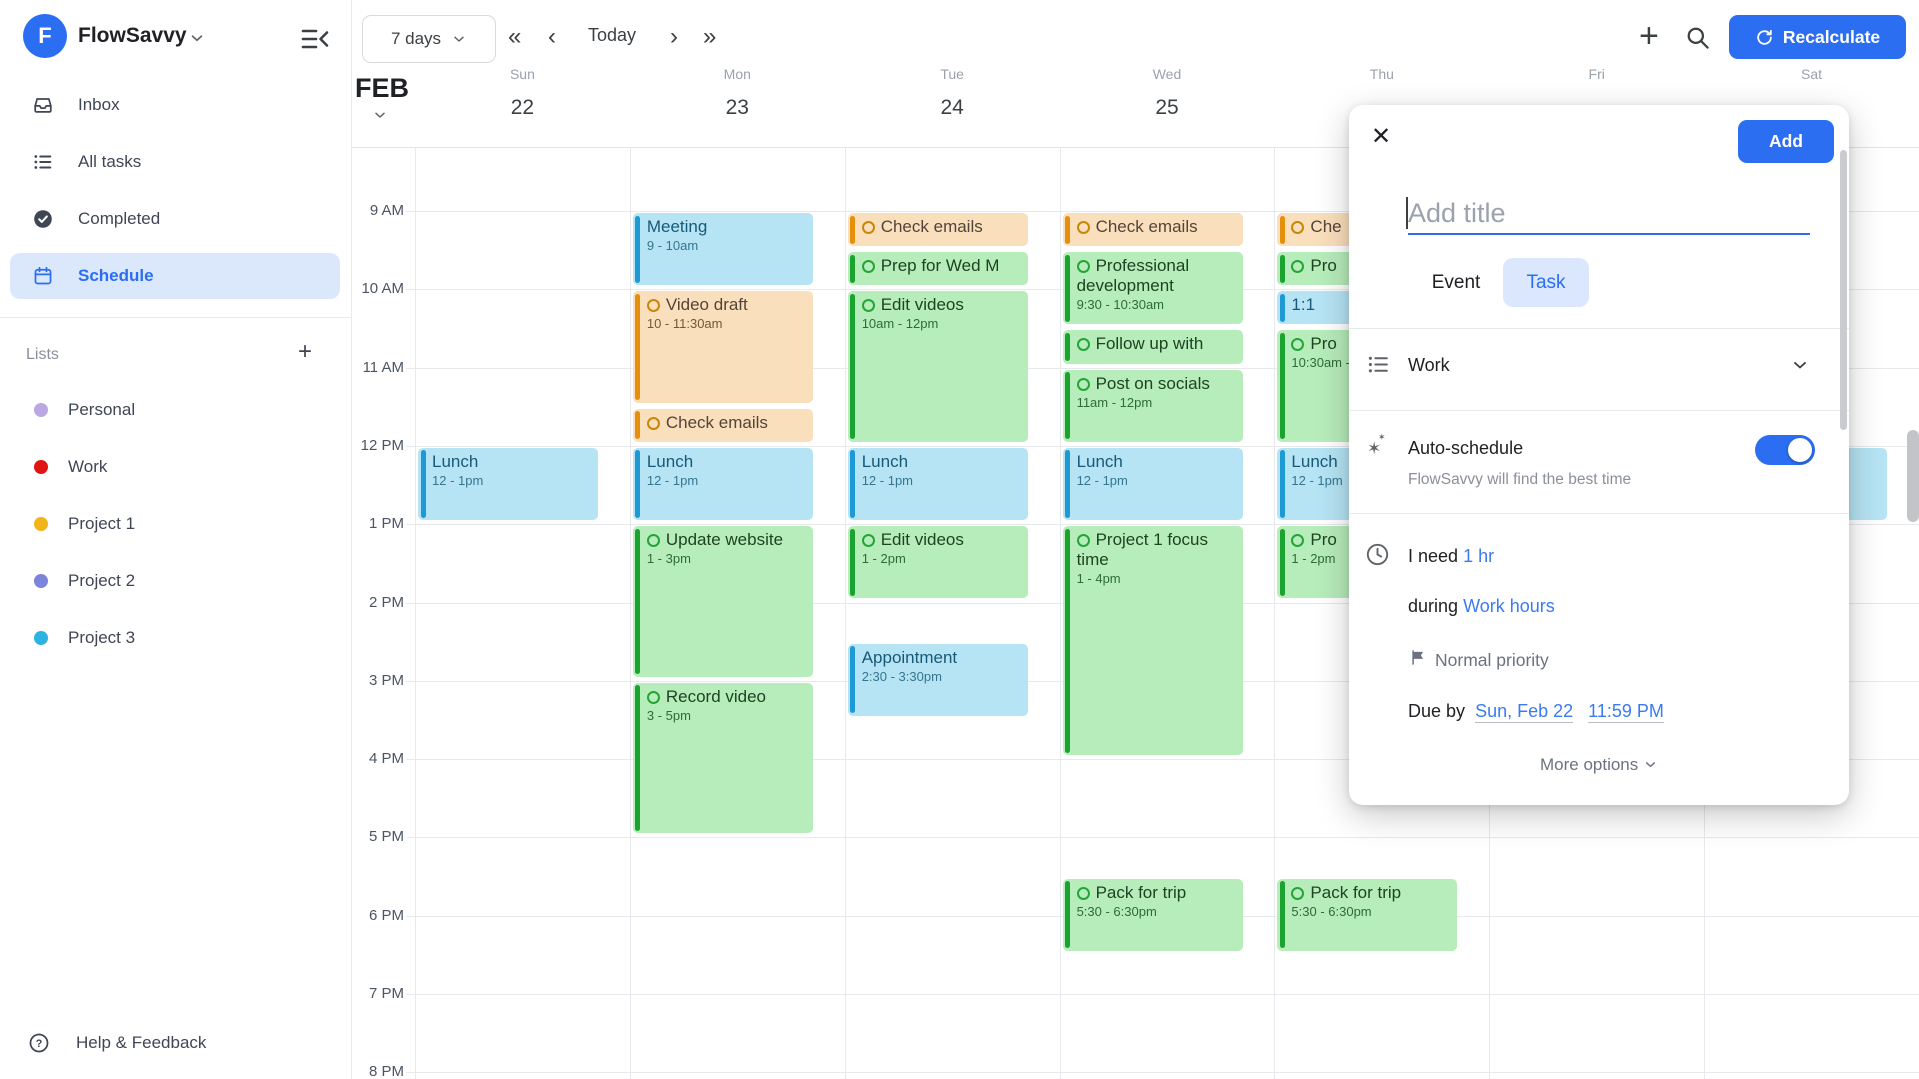 The width and height of the screenshot is (1919, 1079). What do you see at coordinates (515, 36) in the screenshot?
I see `prev-week-icon: «` at bounding box center [515, 36].